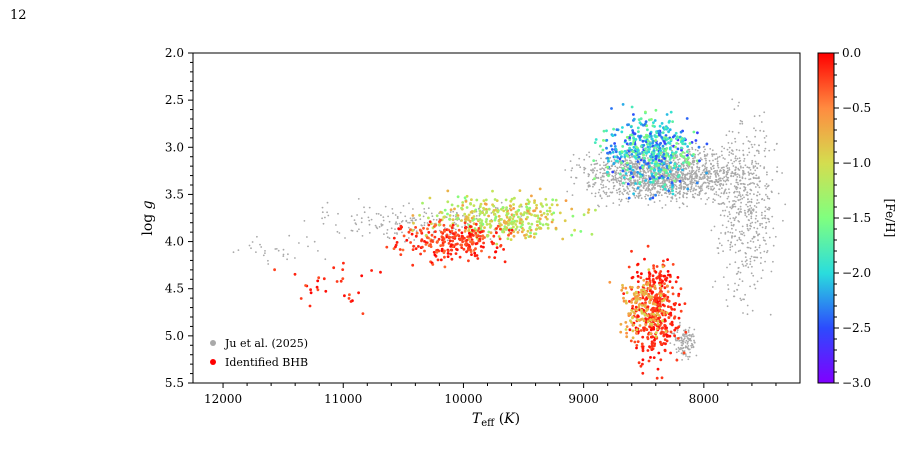 The height and width of the screenshot is (454, 901). Describe the element at coordinates (174, 383) in the screenshot. I see `y-tick-label: 5.5` at that location.